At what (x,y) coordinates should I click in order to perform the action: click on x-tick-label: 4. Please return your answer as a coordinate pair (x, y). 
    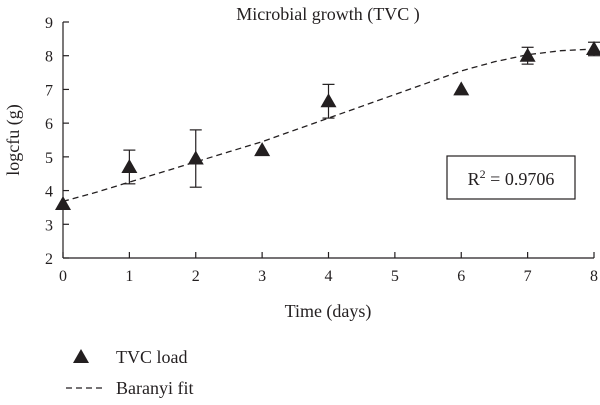
    Looking at the image, I should click on (329, 276).